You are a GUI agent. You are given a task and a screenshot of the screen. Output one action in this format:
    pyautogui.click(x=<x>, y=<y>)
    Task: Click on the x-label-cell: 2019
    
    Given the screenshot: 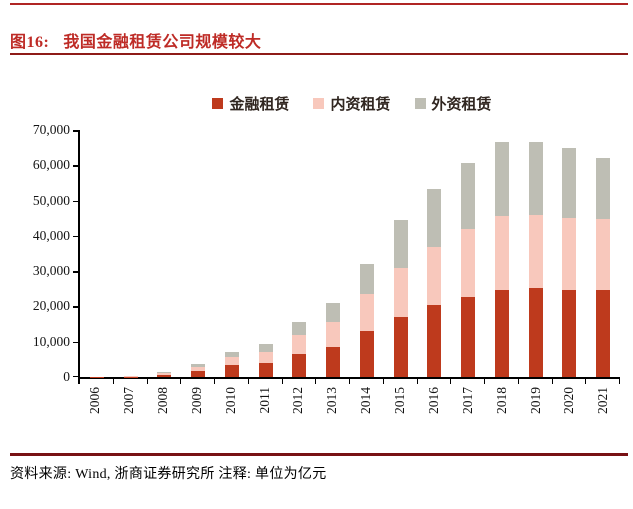 What is the action you would take?
    pyautogui.click(x=535, y=407)
    